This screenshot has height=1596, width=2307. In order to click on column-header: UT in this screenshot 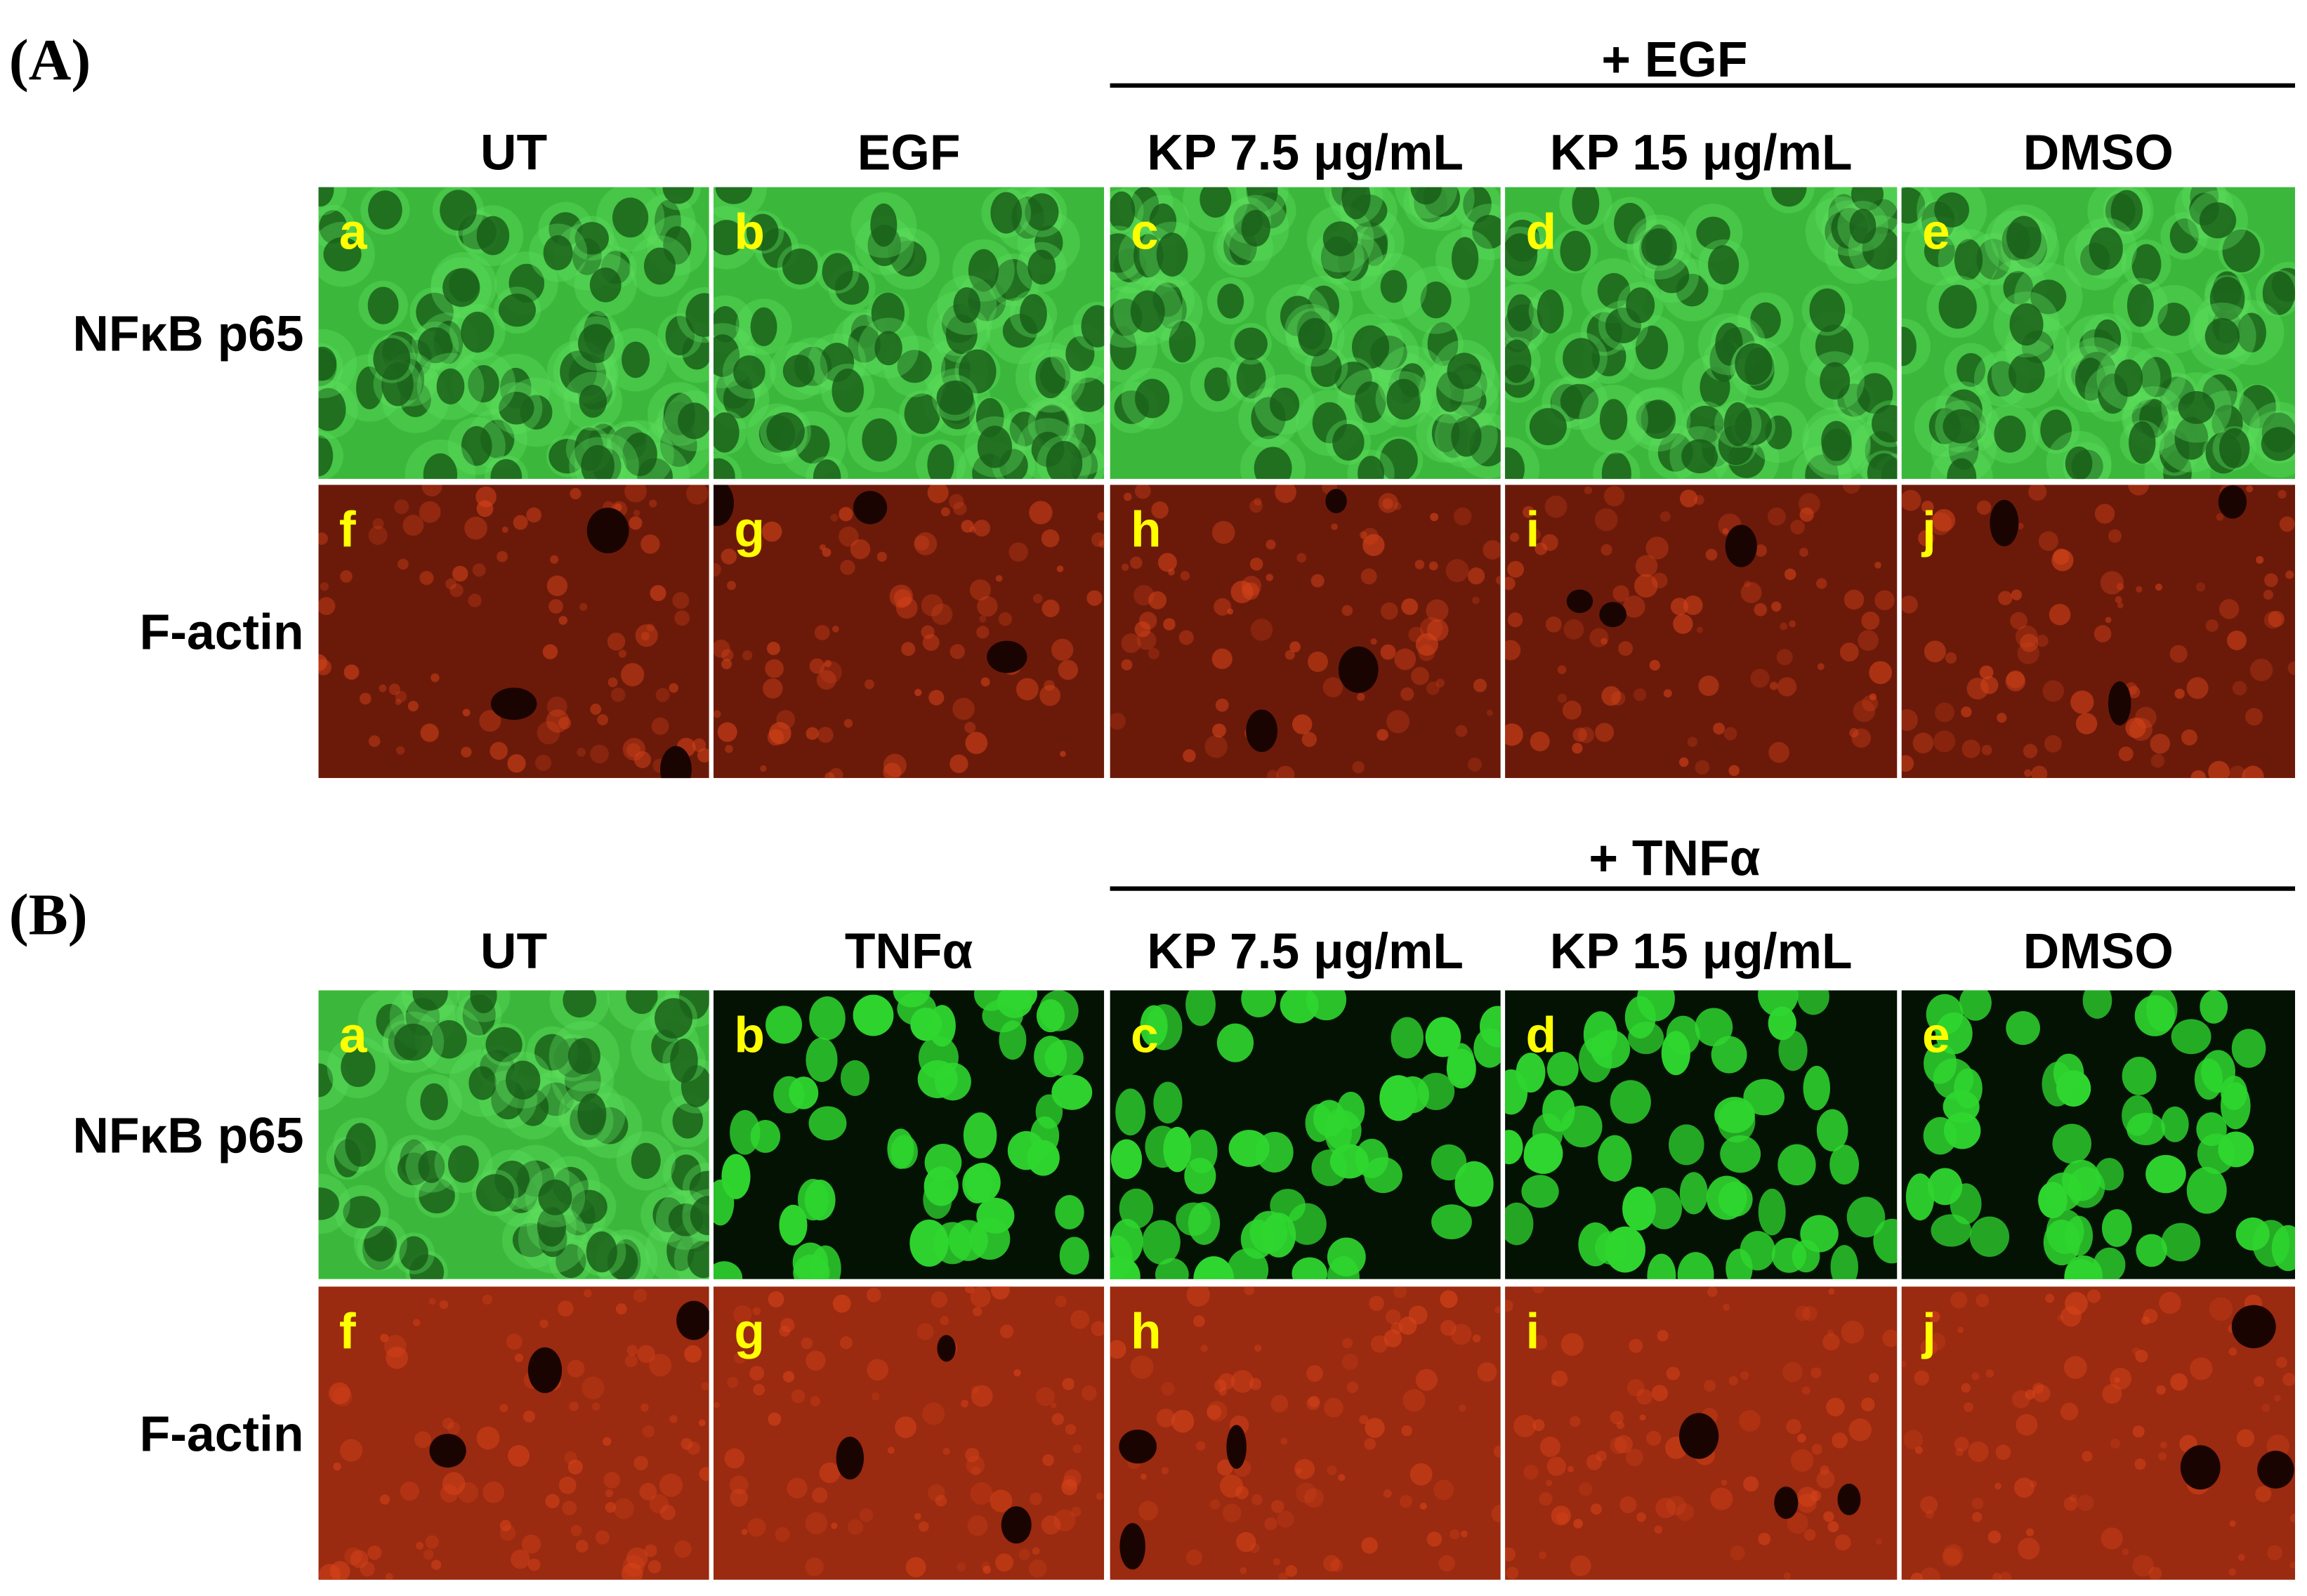, I will do `click(513, 951)`.